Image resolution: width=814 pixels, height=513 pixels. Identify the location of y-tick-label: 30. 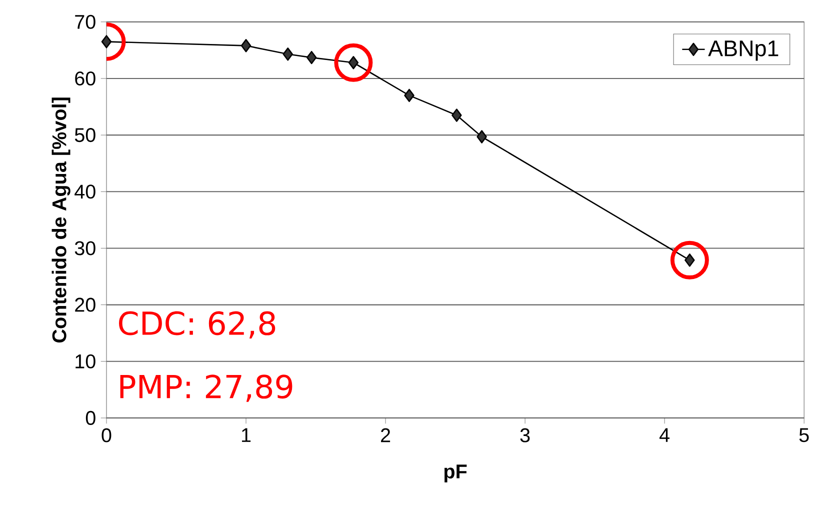
(85, 248).